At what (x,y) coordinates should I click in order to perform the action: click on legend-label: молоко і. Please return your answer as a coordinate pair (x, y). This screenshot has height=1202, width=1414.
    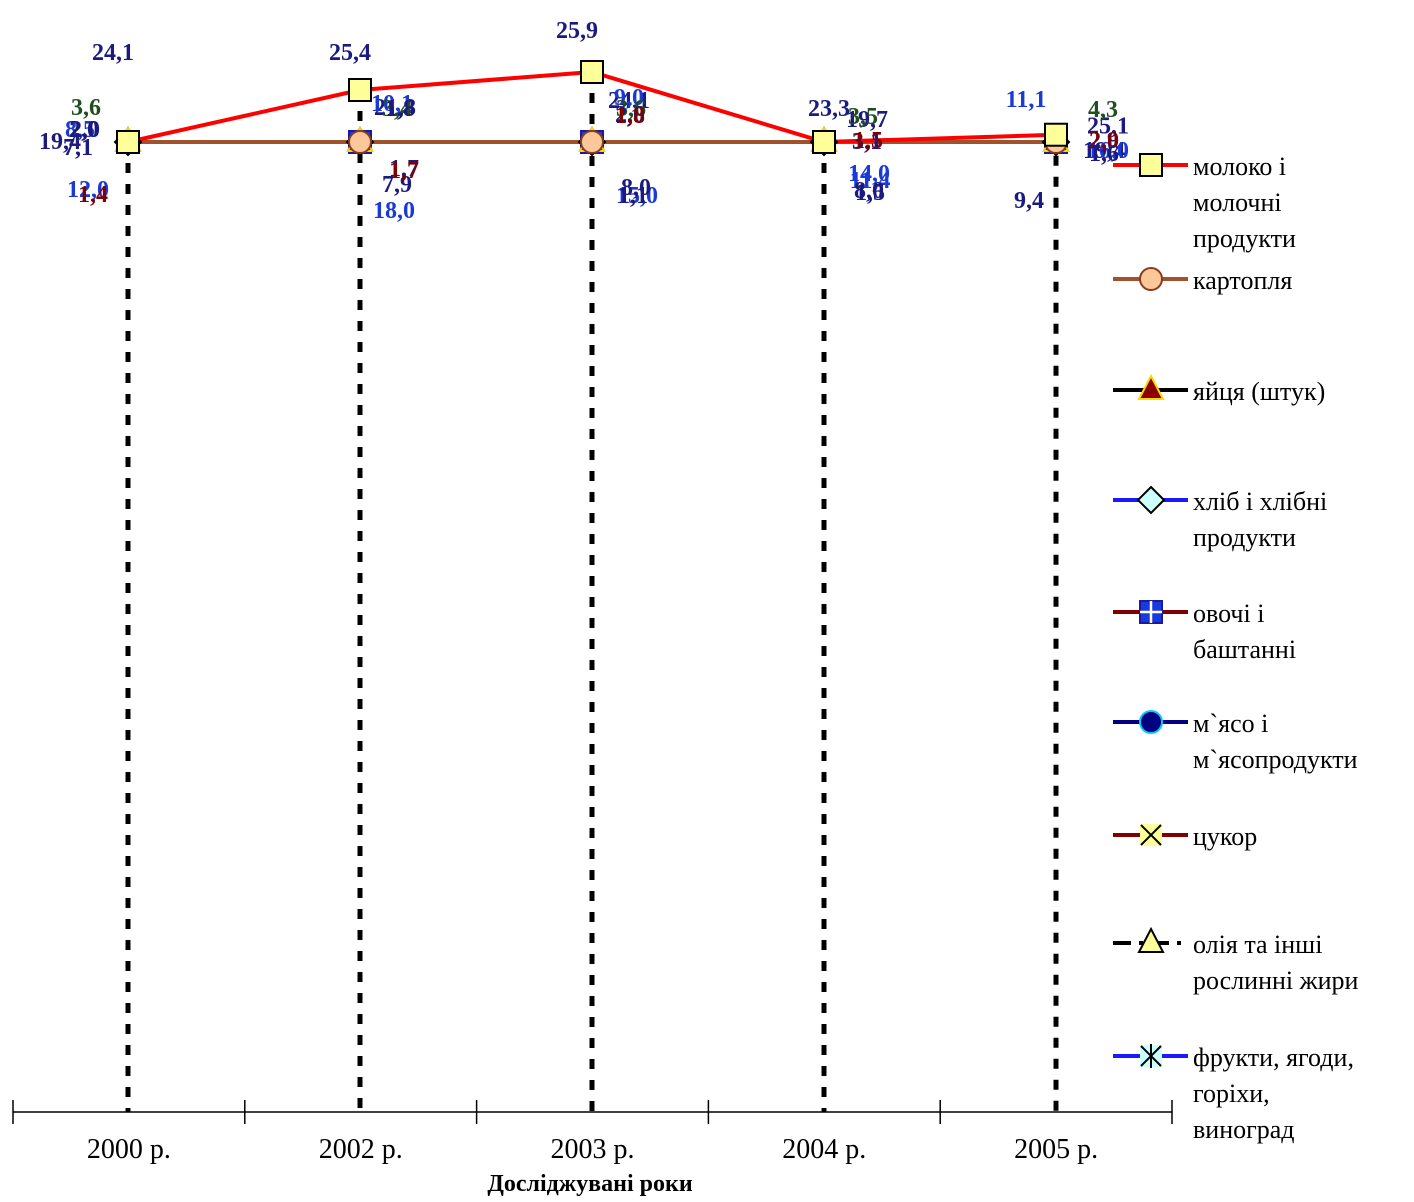
    Looking at the image, I should click on (1239, 166).